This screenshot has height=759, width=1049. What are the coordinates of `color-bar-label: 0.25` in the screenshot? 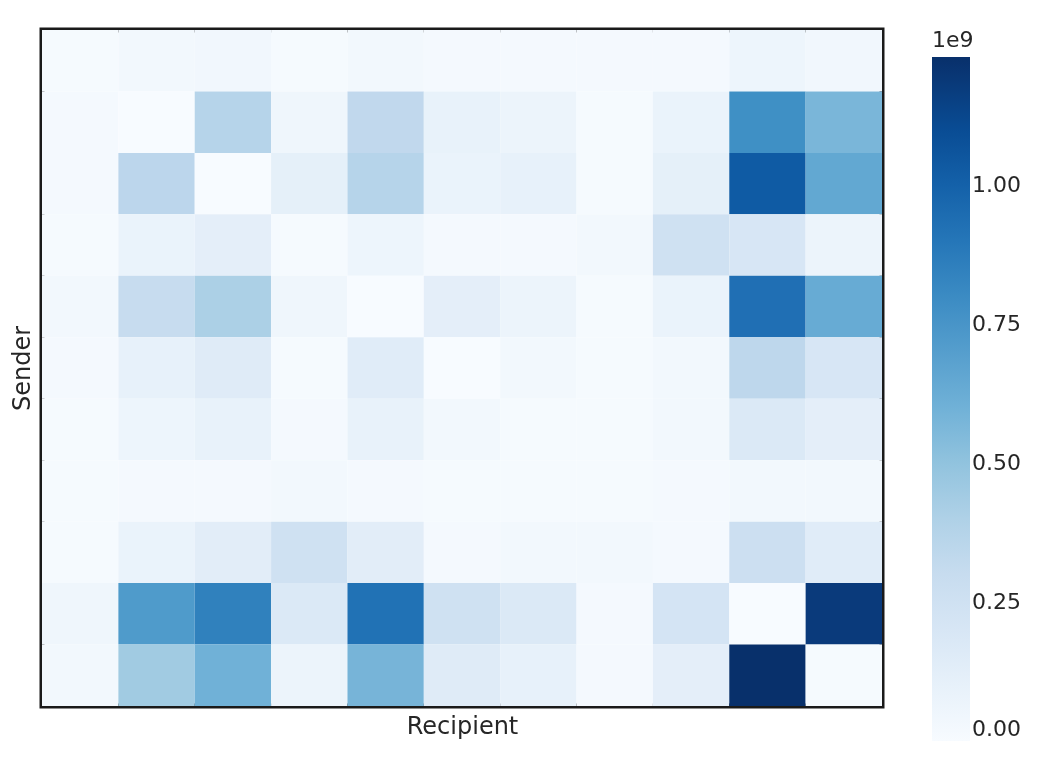 It's located at (996, 601).